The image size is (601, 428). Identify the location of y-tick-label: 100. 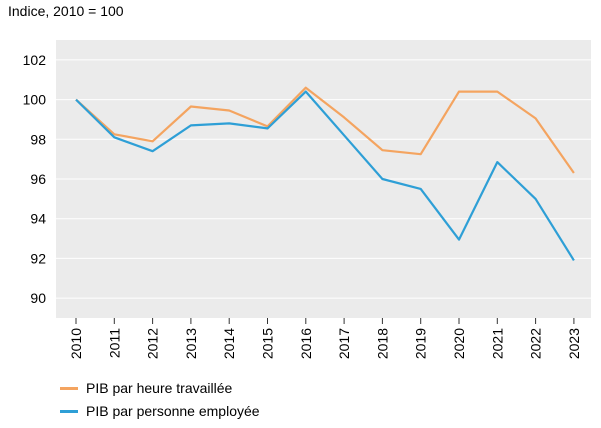
(35, 100).